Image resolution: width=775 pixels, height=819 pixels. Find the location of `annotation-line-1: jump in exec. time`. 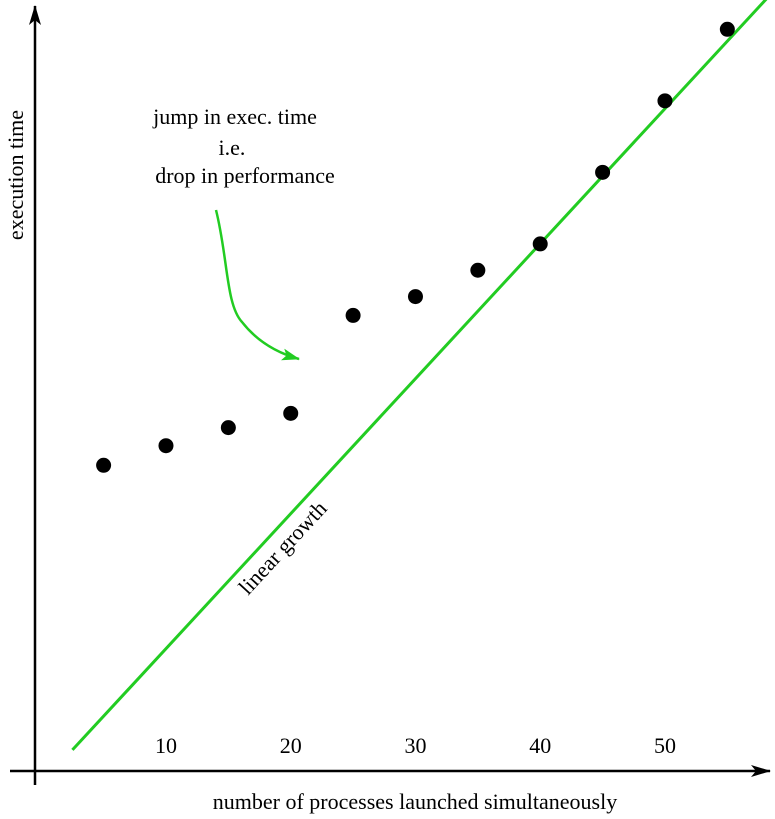

annotation-line-1: jump in exec. time is located at coordinates (234, 116).